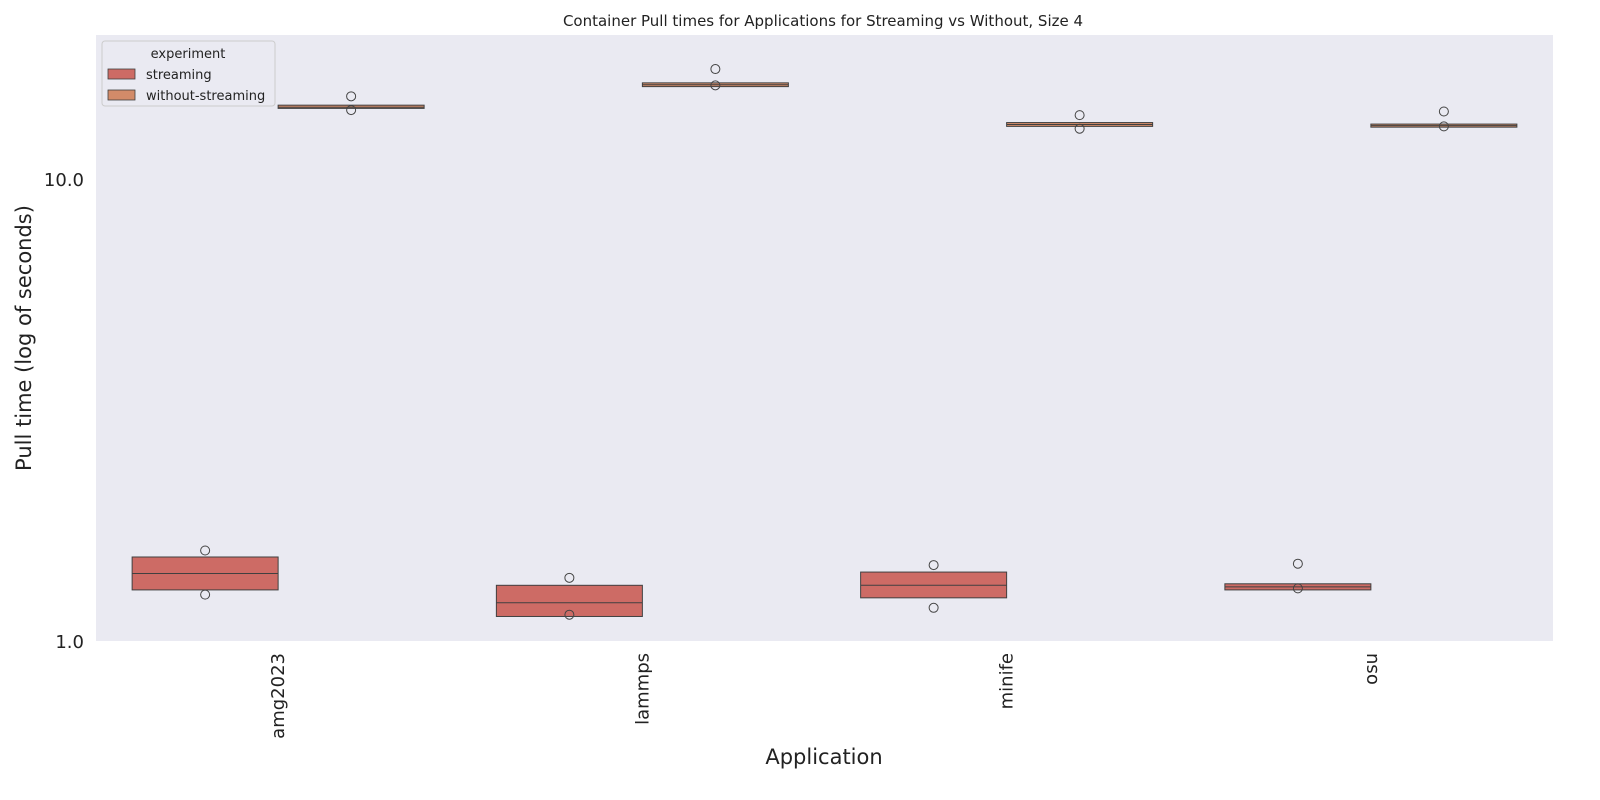 This screenshot has height=800, width=1600. I want to click on y-axis: 1.0 10.0, so click(64, 411).